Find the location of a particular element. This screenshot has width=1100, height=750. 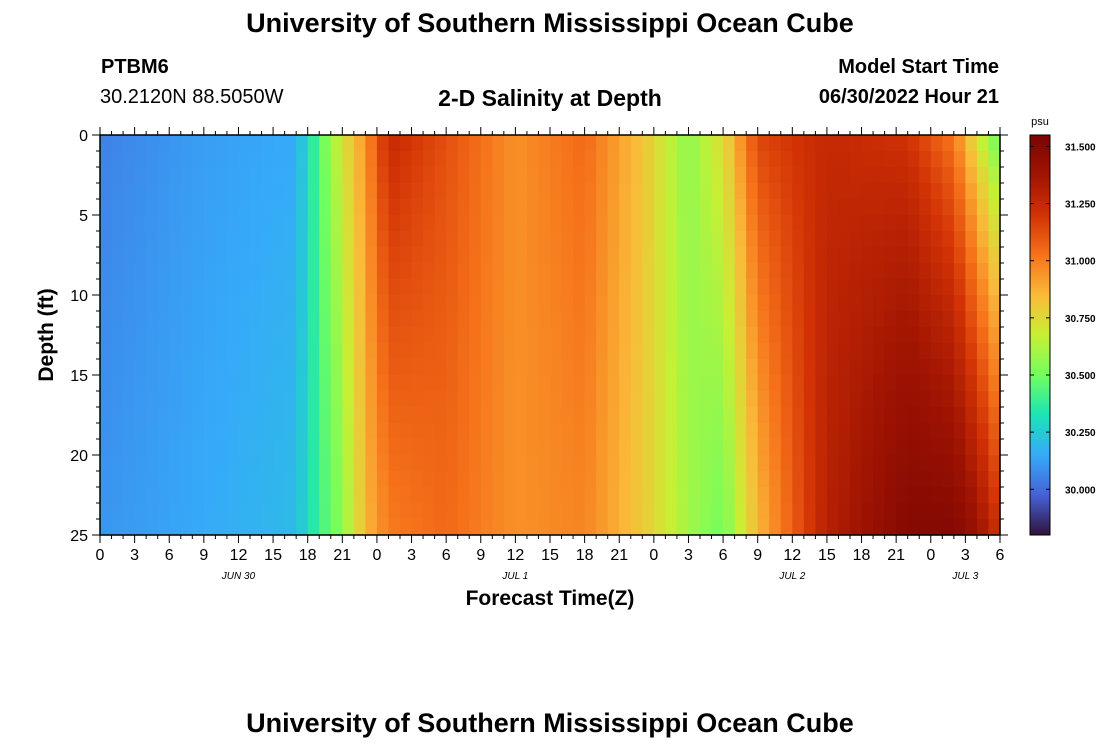

x-tick-label: 21 is located at coordinates (342, 555).